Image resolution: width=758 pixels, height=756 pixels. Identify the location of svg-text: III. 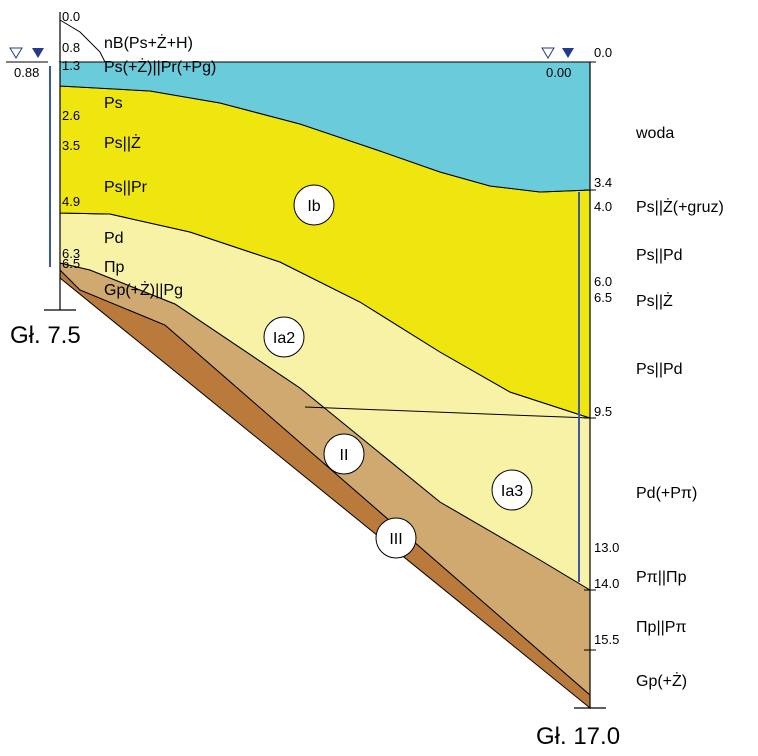
(395, 539).